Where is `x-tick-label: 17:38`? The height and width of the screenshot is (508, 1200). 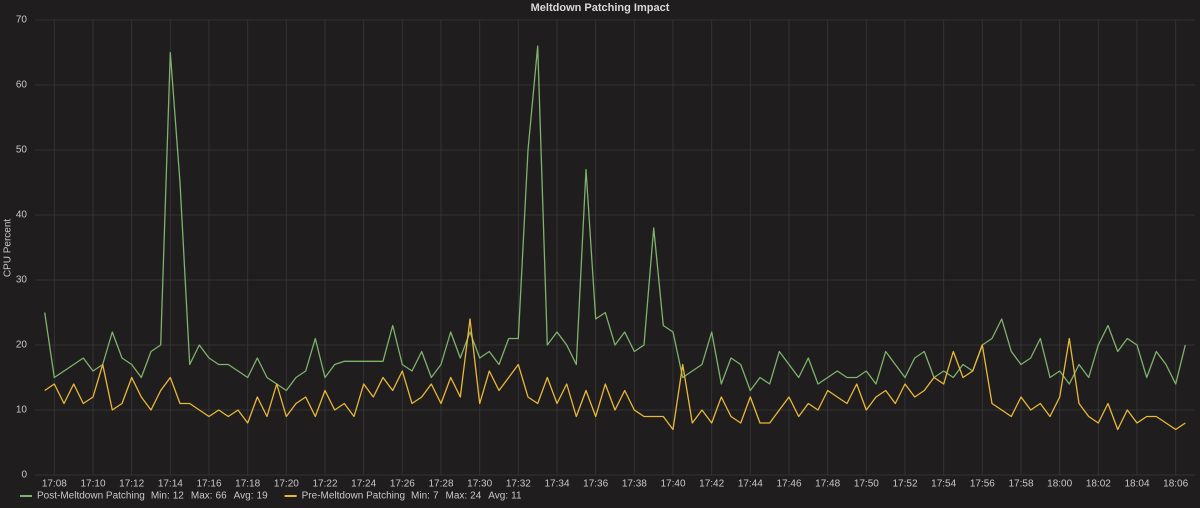
x-tick-label: 17:38 is located at coordinates (634, 484).